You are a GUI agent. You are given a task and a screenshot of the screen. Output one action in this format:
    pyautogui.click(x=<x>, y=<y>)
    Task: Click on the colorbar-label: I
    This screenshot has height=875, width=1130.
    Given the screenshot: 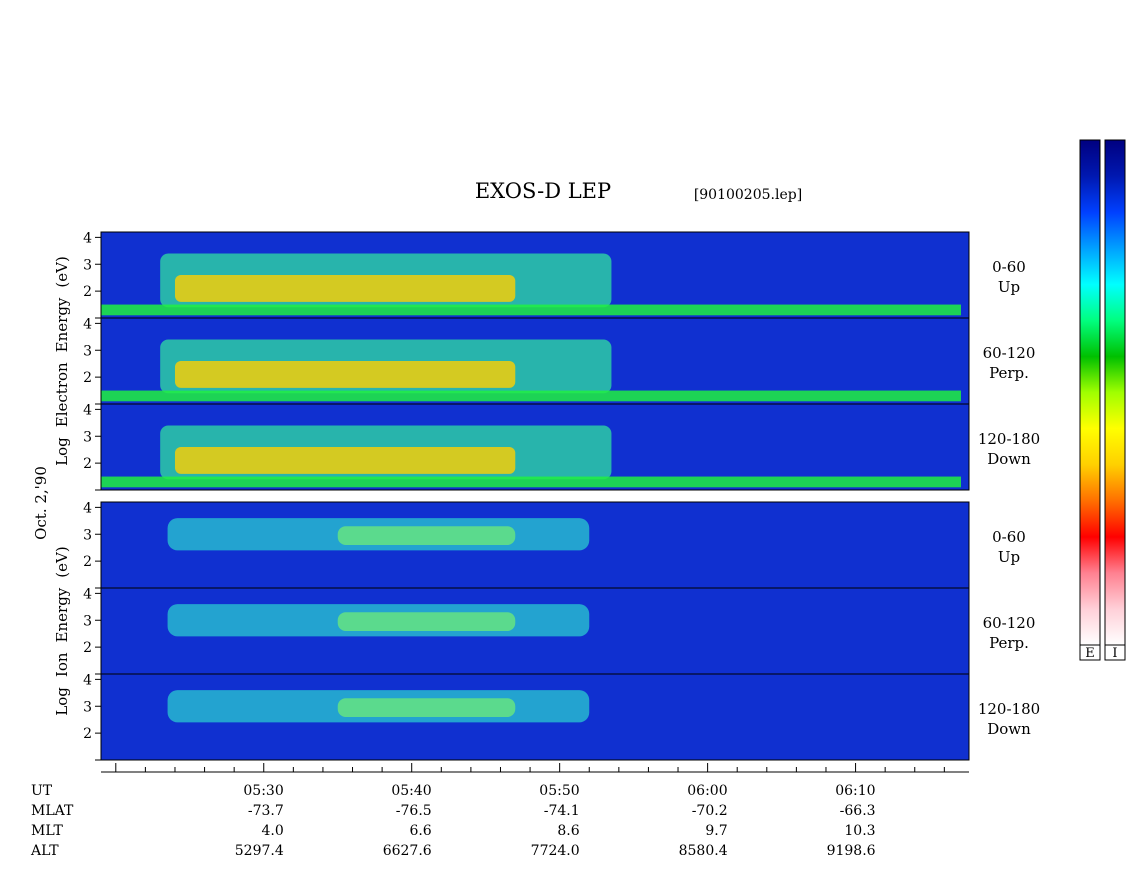 What is the action you would take?
    pyautogui.click(x=1114, y=653)
    